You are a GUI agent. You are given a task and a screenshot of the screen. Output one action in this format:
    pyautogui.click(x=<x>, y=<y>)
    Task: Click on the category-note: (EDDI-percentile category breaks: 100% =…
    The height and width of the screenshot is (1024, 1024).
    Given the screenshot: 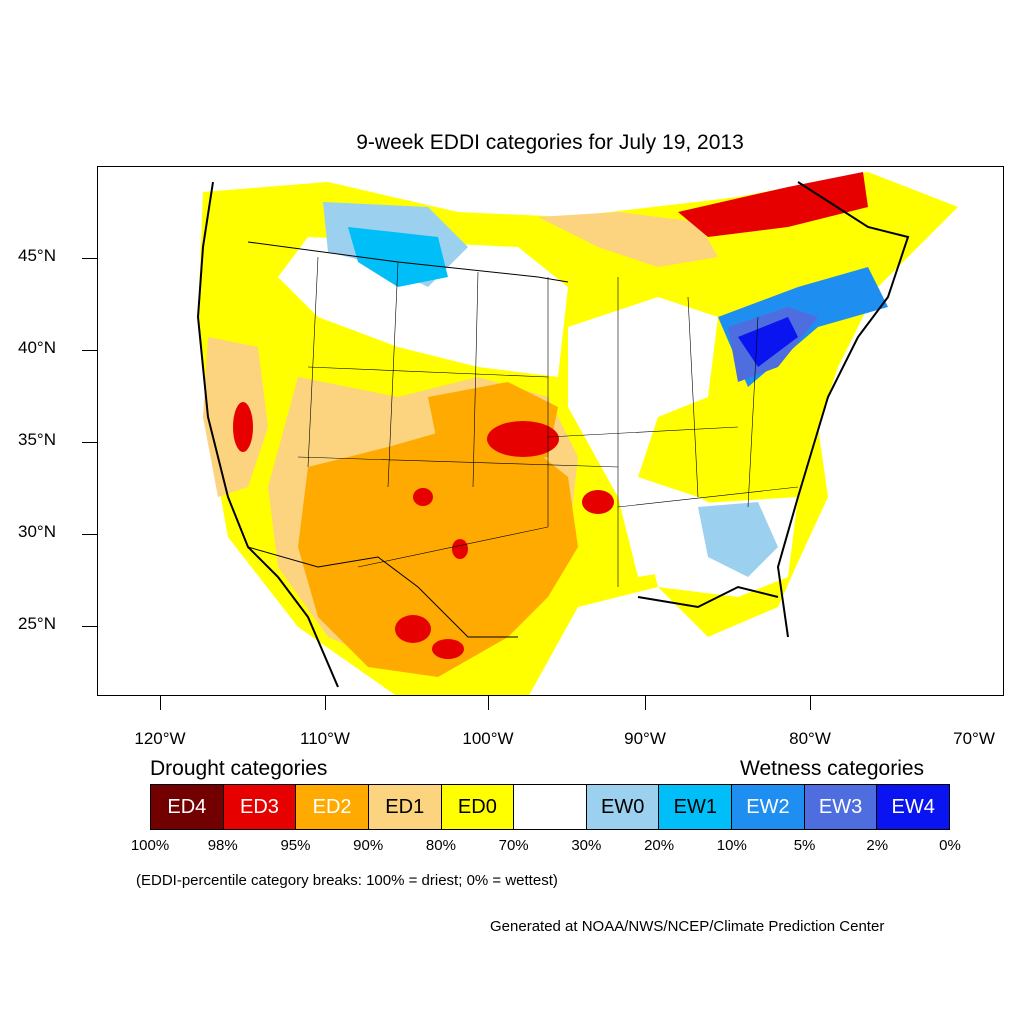 What is the action you would take?
    pyautogui.click(x=347, y=880)
    